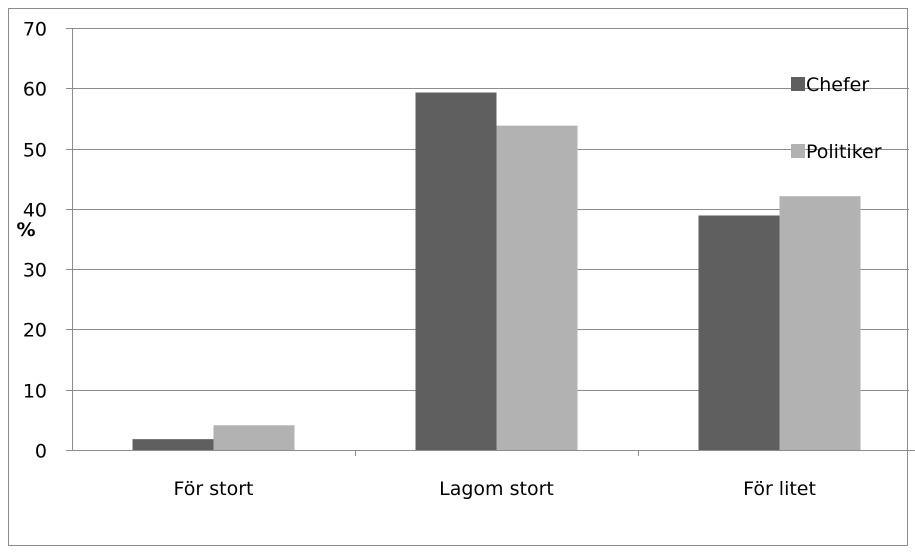  Describe the element at coordinates (35, 392) in the screenshot. I see `y-tick-label: 10` at that location.